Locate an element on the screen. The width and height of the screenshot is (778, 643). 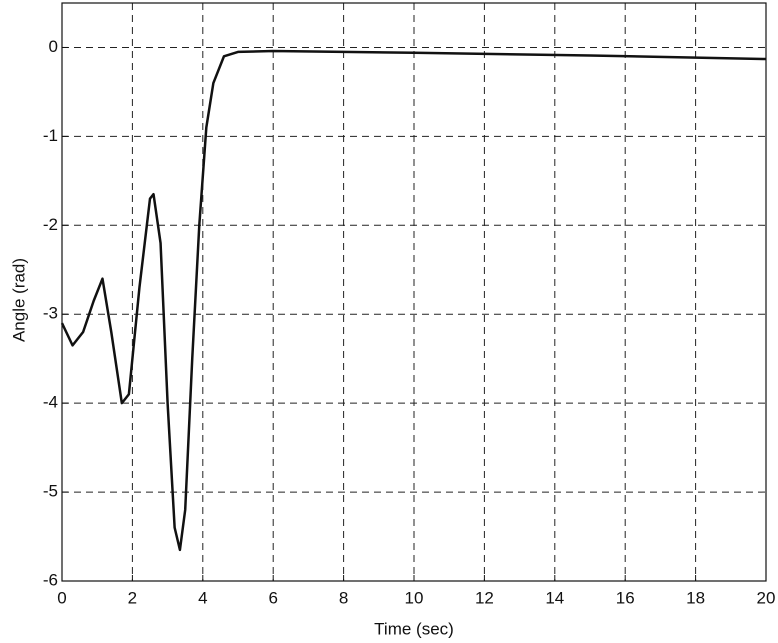
y-tick-label: -2 is located at coordinates (50, 224).